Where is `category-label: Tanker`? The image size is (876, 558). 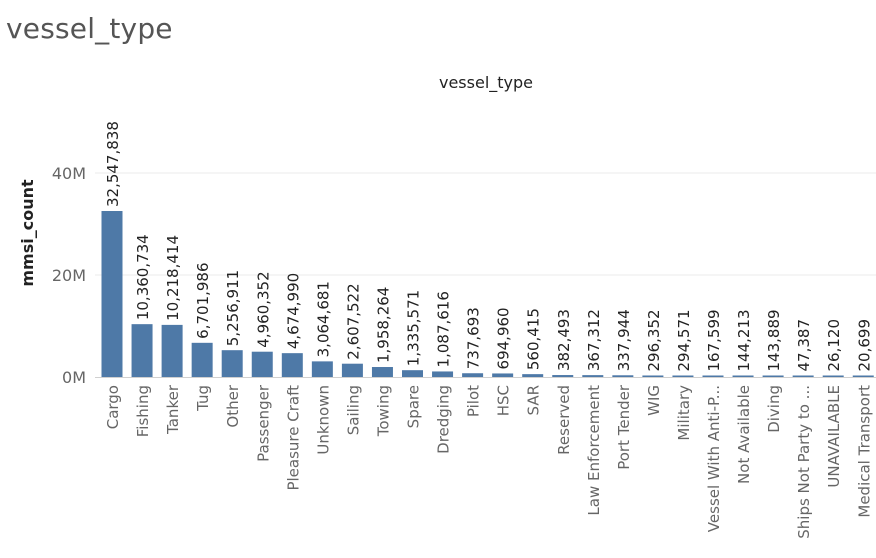
category-label: Tanker is located at coordinates (173, 409).